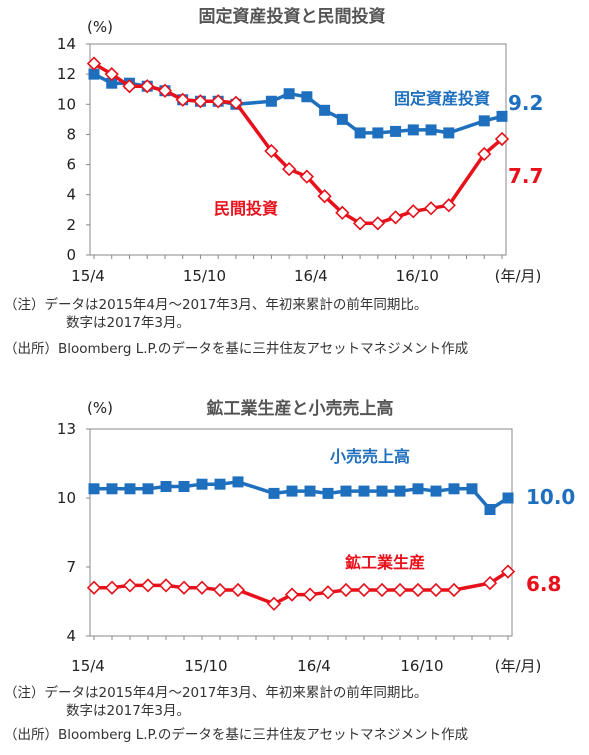 The image size is (589, 755). Describe the element at coordinates (300, 408) in the screenshot. I see `chart-title: 鉱工業生産と小売売上高` at that location.